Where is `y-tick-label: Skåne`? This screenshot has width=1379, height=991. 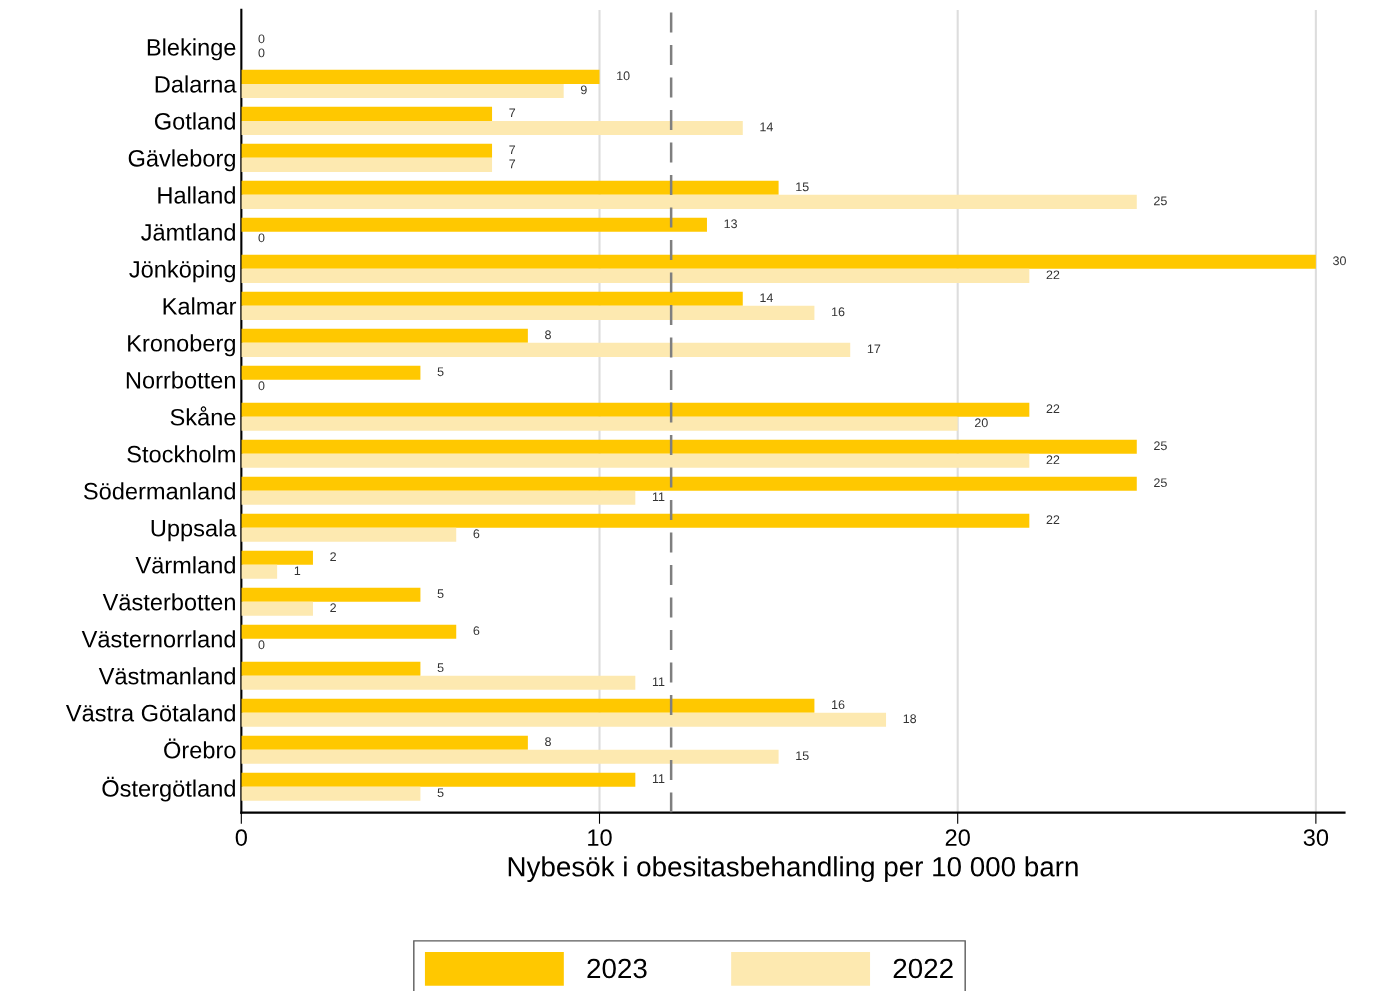 y-tick-label: Skåne is located at coordinates (203, 416).